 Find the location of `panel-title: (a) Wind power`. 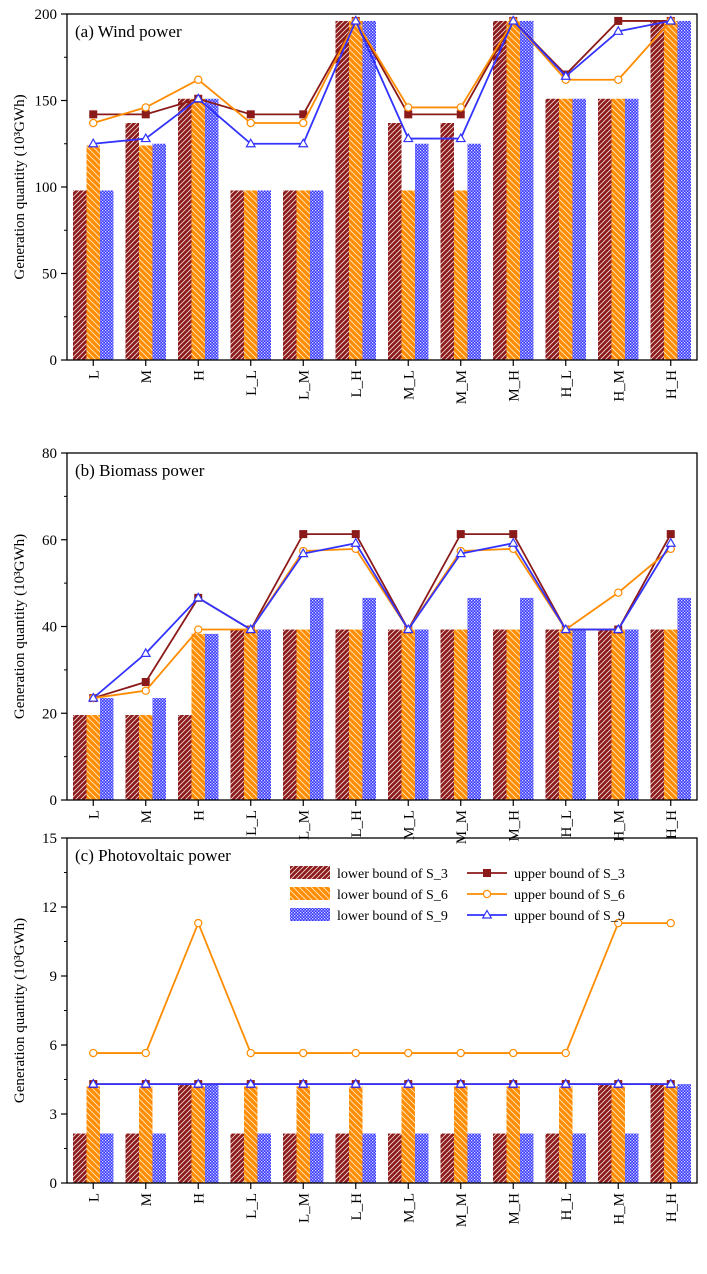

panel-title: (a) Wind power is located at coordinates (128, 31).